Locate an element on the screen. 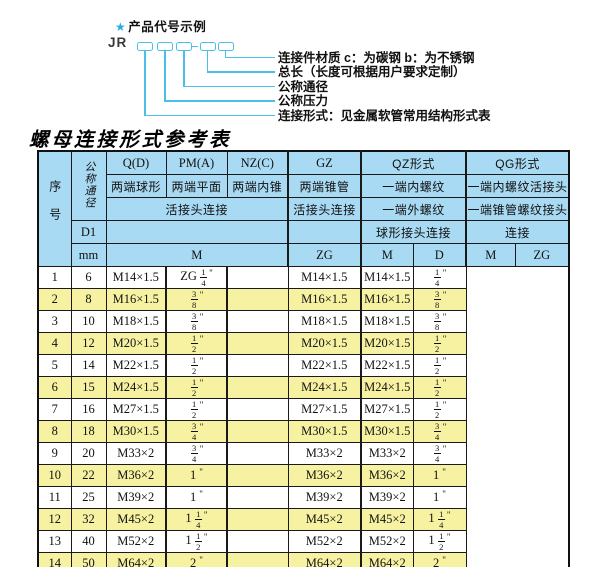  cell-mm: 14 is located at coordinates (88, 365).